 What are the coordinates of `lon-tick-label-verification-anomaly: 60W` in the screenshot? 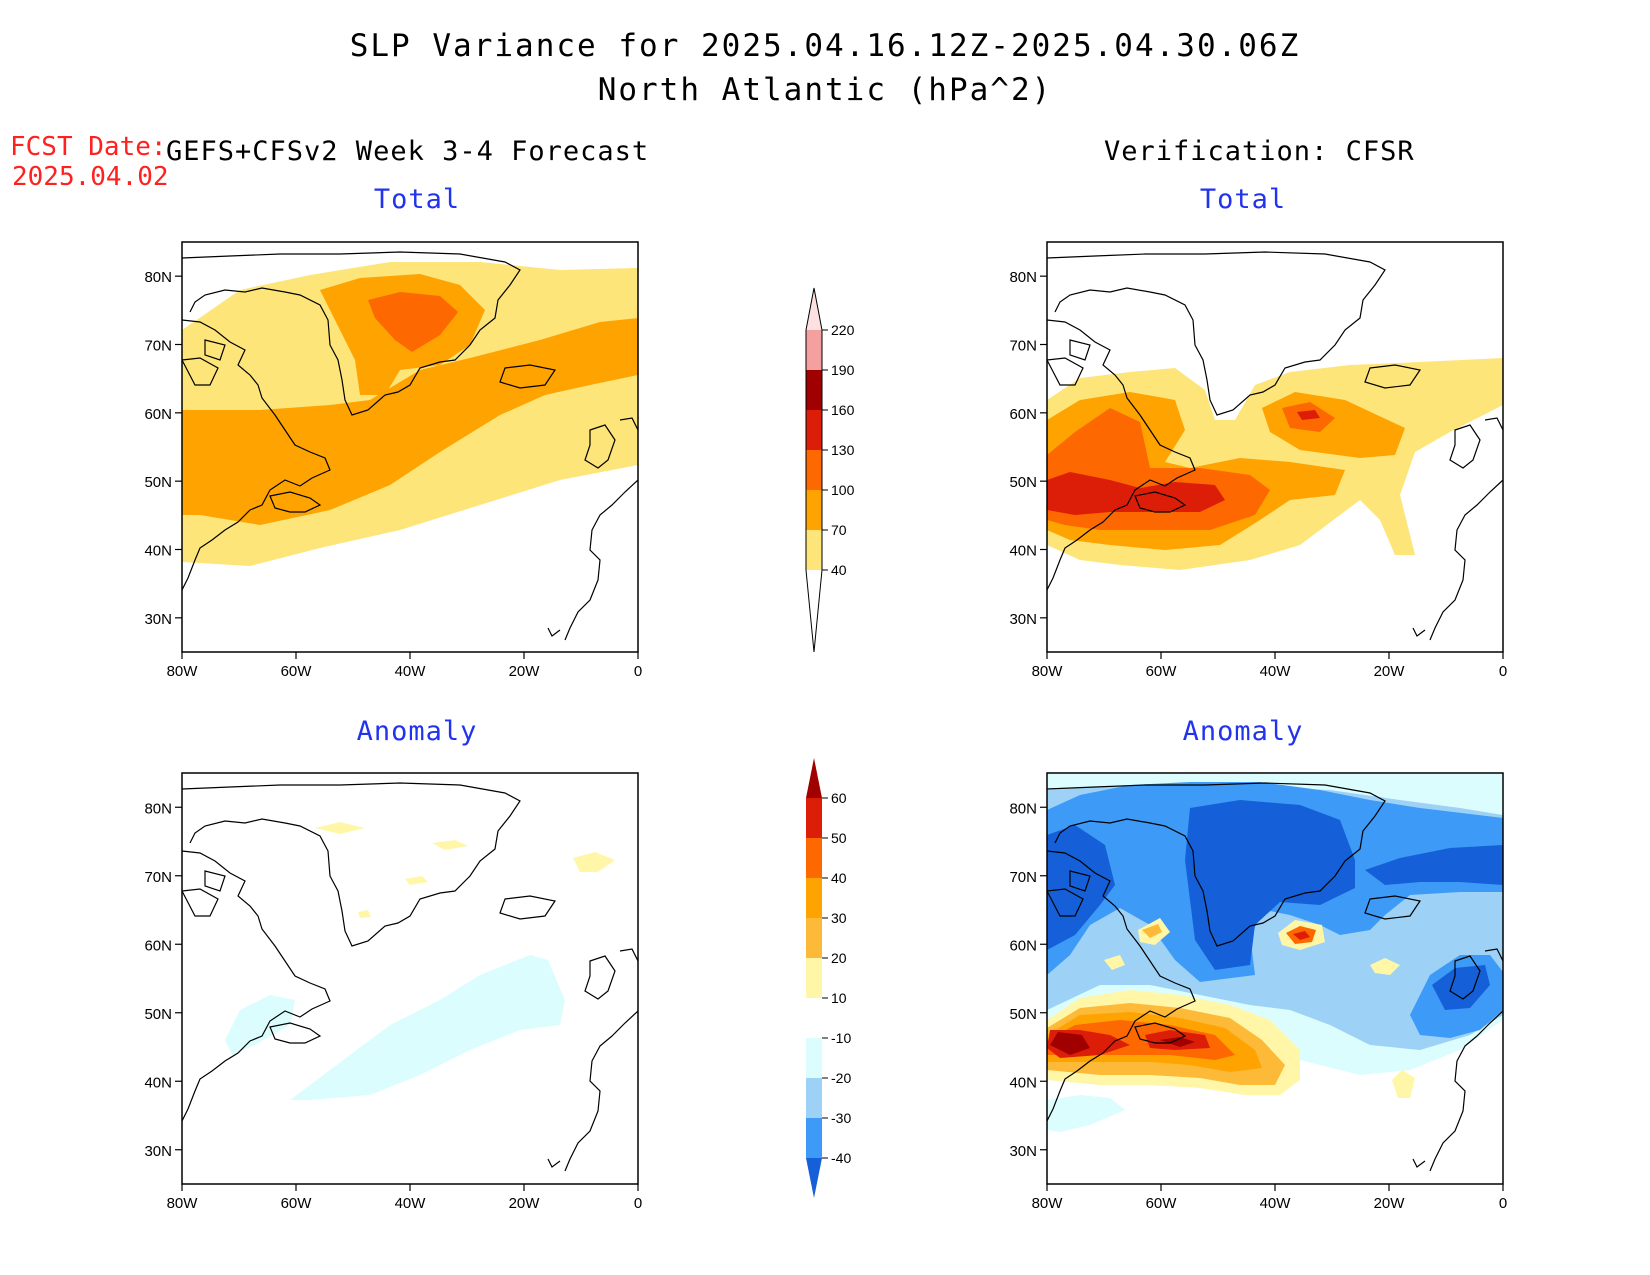 It's located at (1162, 1203).